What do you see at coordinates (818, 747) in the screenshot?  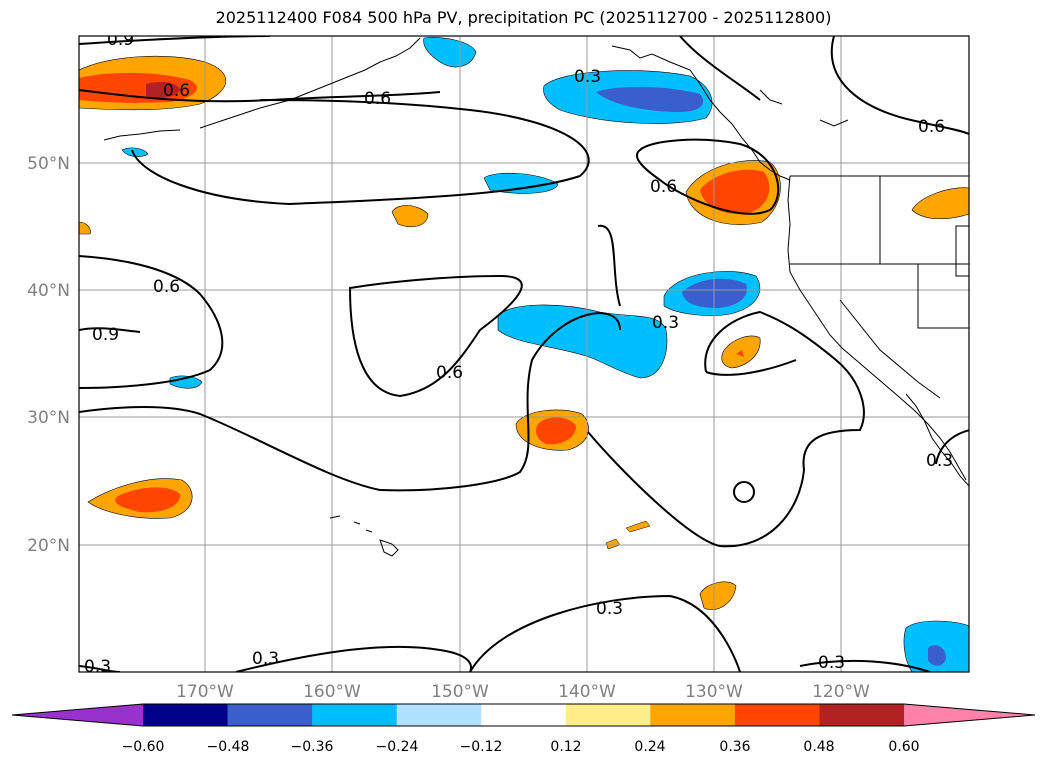 I see `colorbar-tick: 0.48` at bounding box center [818, 747].